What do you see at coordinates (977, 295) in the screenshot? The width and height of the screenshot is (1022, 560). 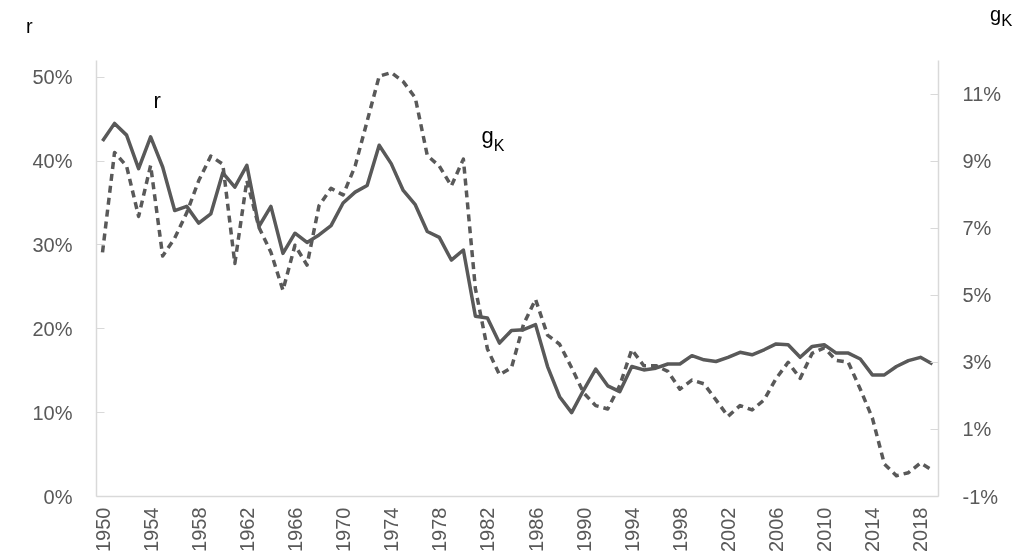 I see `y2-tick-label: 5%` at bounding box center [977, 295].